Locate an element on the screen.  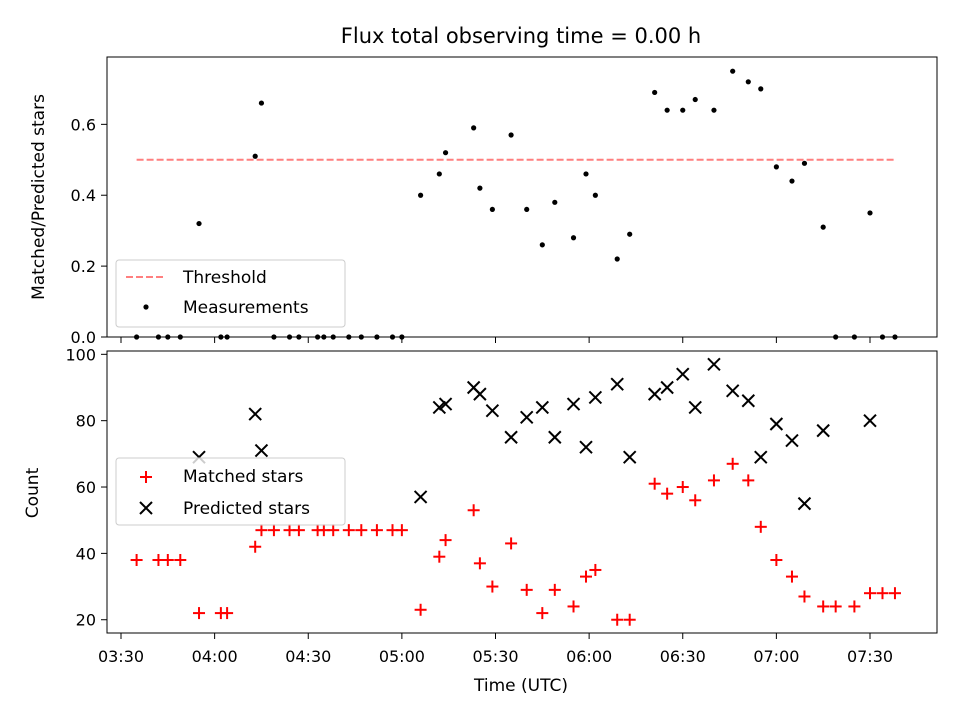
x-tick-label: 06:30 is located at coordinates (683, 656).